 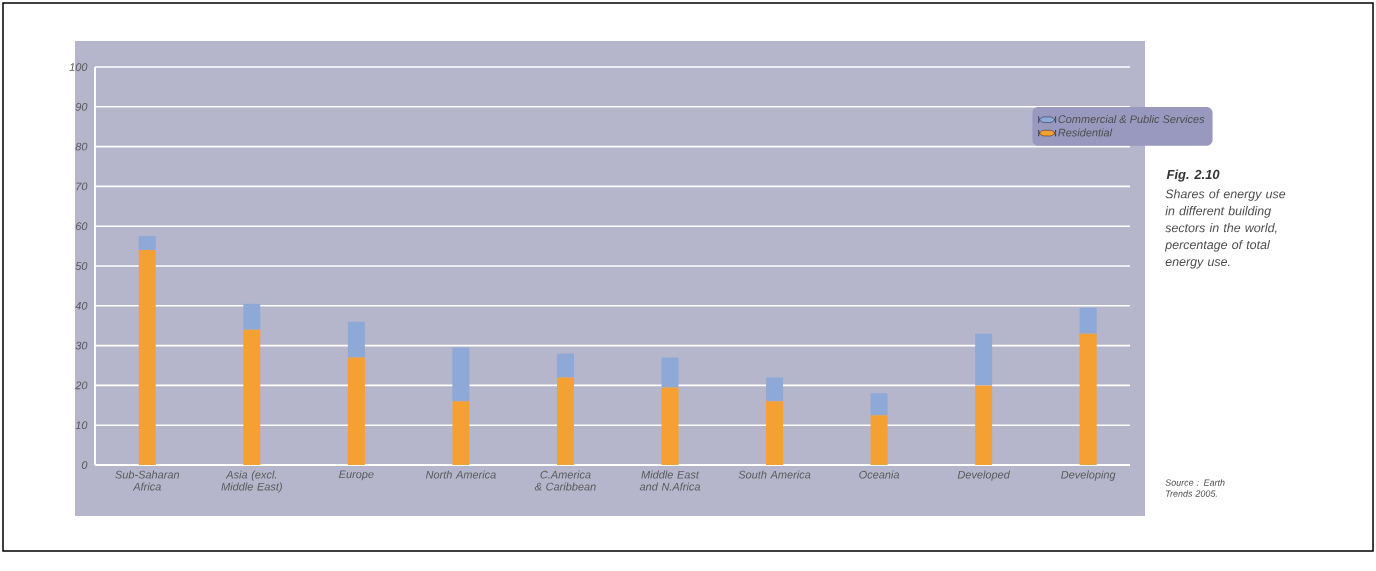 What do you see at coordinates (147, 480) in the screenshot?
I see `x-tick-label: Sub-Saharan Africa` at bounding box center [147, 480].